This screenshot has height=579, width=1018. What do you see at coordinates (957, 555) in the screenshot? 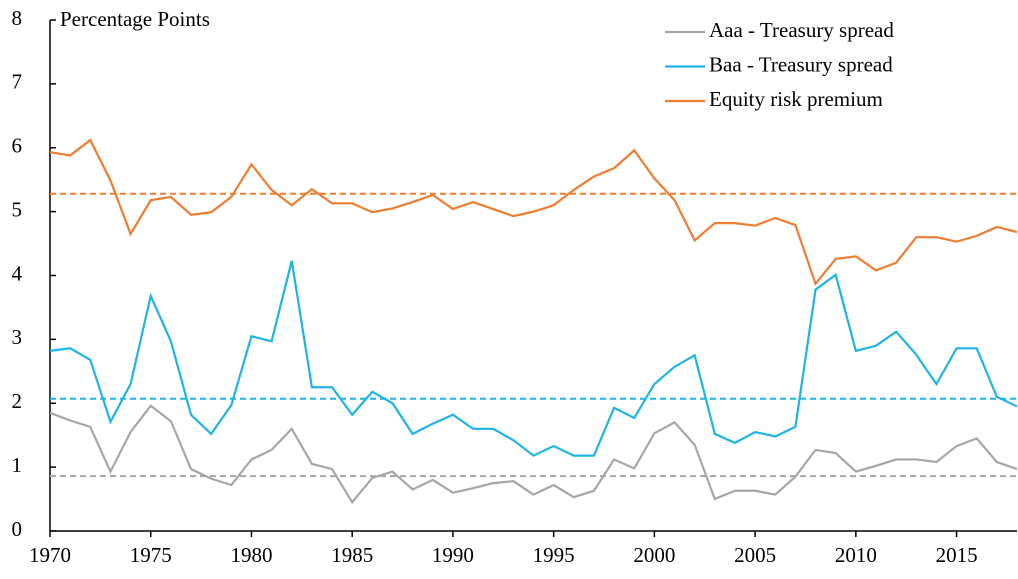
I see `x-tick-label: 2015` at bounding box center [957, 555].